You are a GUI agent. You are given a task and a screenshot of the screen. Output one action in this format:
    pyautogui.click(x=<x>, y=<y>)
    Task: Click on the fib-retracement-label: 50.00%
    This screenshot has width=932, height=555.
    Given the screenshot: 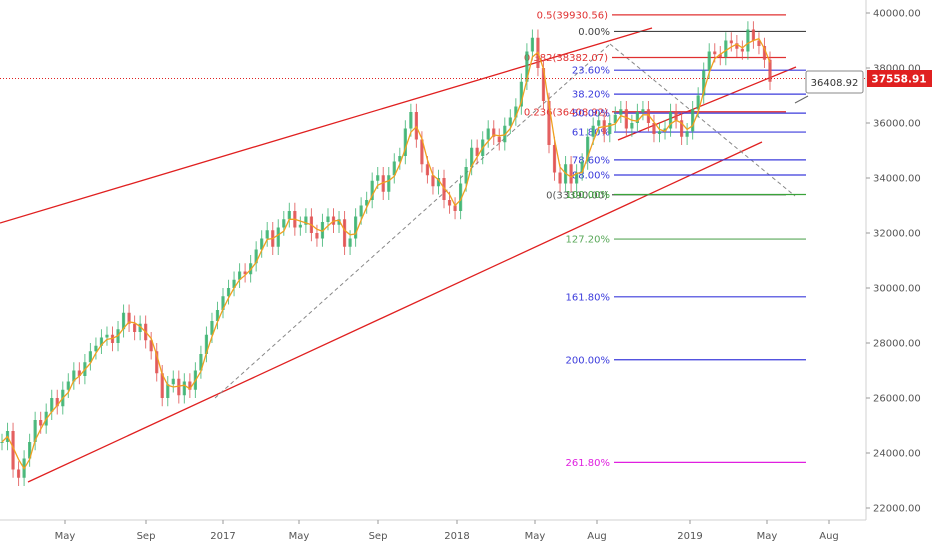 What is the action you would take?
    pyautogui.click(x=591, y=114)
    